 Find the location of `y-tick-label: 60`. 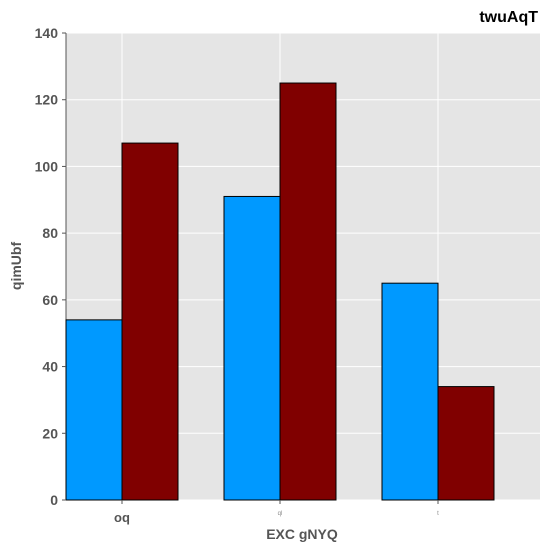

y-tick-label: 60 is located at coordinates (50, 300).